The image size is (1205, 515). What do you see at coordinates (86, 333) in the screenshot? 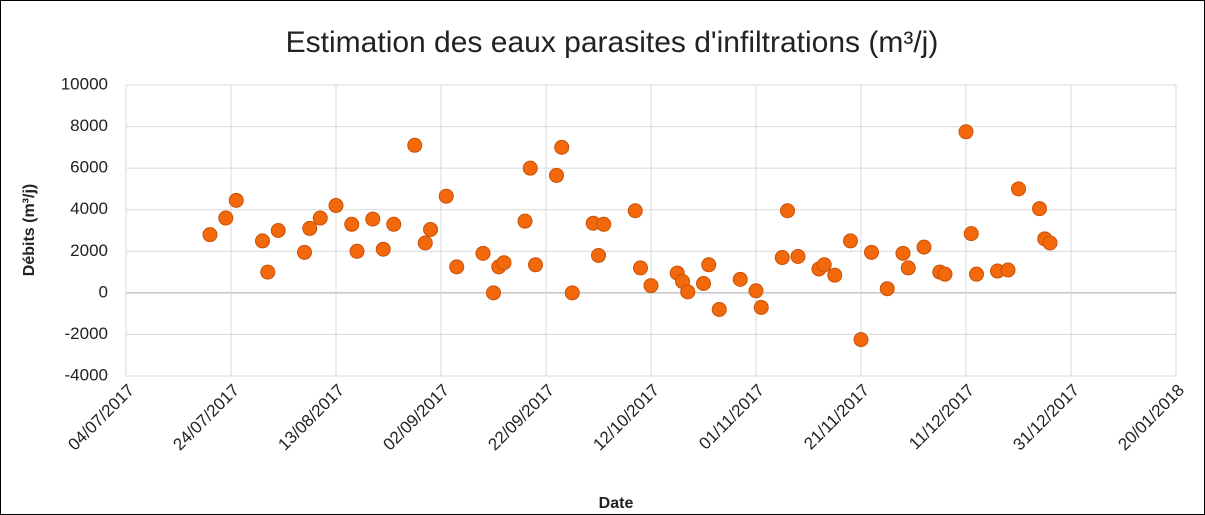
I see `y-tick-label: -2000` at bounding box center [86, 333].